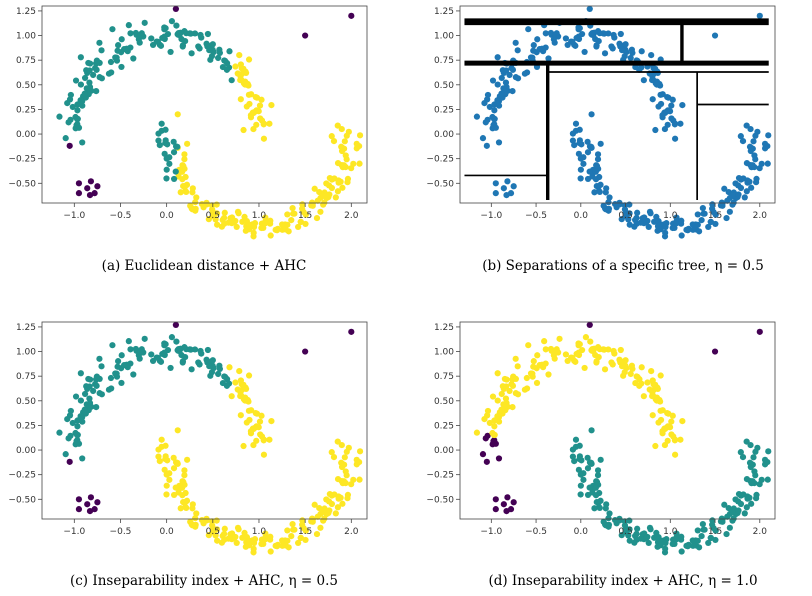  What do you see at coordinates (351, 532) in the screenshot?
I see `x-tick-label: 2.0` at bounding box center [351, 532].